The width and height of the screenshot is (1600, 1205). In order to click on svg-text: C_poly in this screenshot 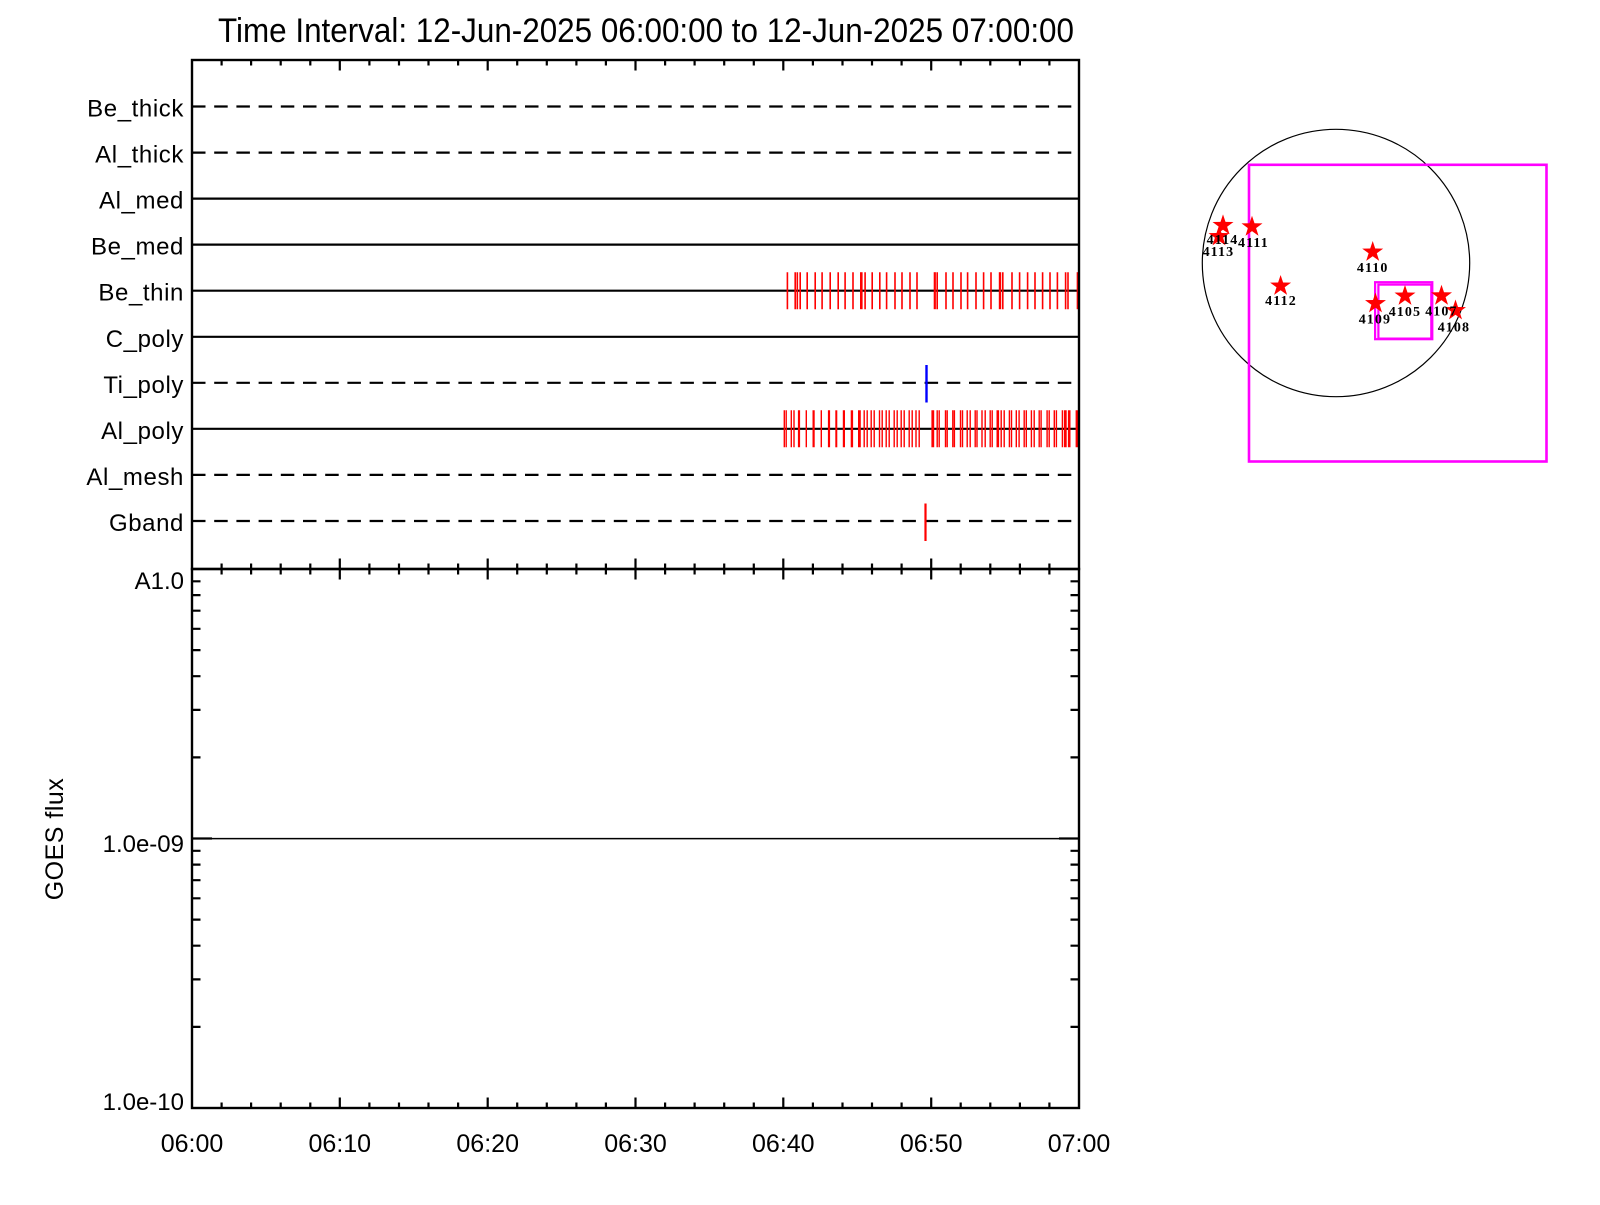, I will do `click(145, 339)`.